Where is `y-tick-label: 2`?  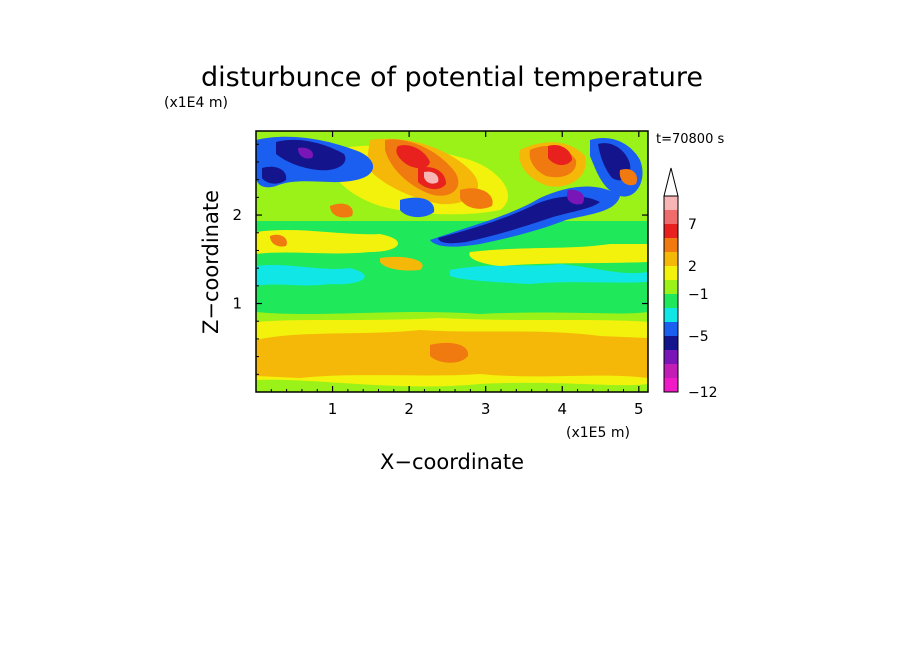 y-tick-label: 2 is located at coordinates (237, 215).